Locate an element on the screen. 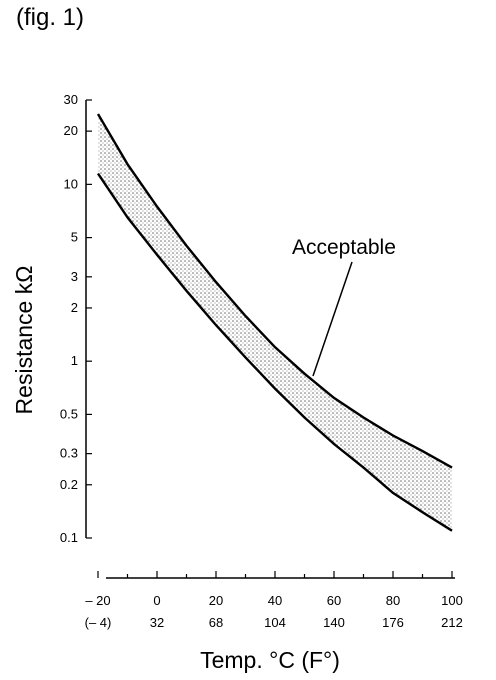 The image size is (496, 680). x-tick-label-fahrenheit: 140 is located at coordinates (334, 622).